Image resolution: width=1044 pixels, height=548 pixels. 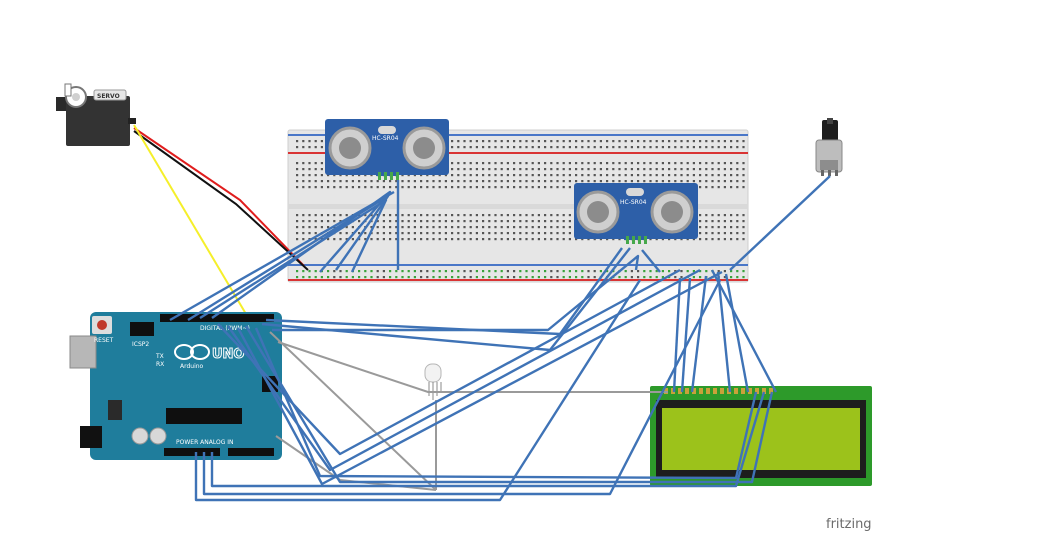 What do you see at coordinates (722, 391) in the screenshot?
I see `lcd-pin` at bounding box center [722, 391].